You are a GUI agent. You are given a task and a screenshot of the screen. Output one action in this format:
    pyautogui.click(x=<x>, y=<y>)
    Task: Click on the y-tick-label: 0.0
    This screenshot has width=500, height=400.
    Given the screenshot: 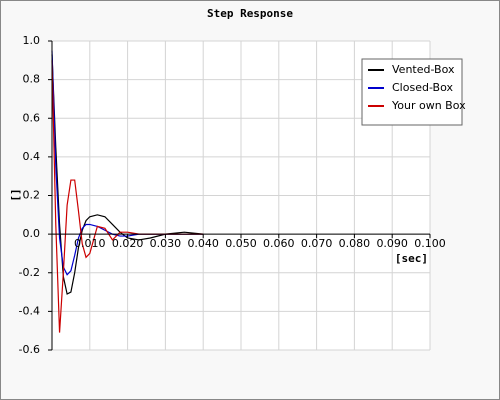 What is the action you would take?
    pyautogui.click(x=32, y=233)
    